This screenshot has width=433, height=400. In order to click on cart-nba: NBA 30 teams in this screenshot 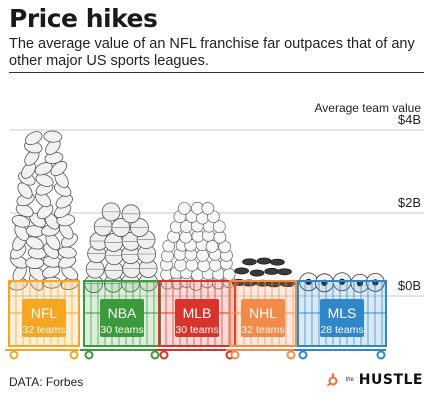, I will do `click(120, 320)`.